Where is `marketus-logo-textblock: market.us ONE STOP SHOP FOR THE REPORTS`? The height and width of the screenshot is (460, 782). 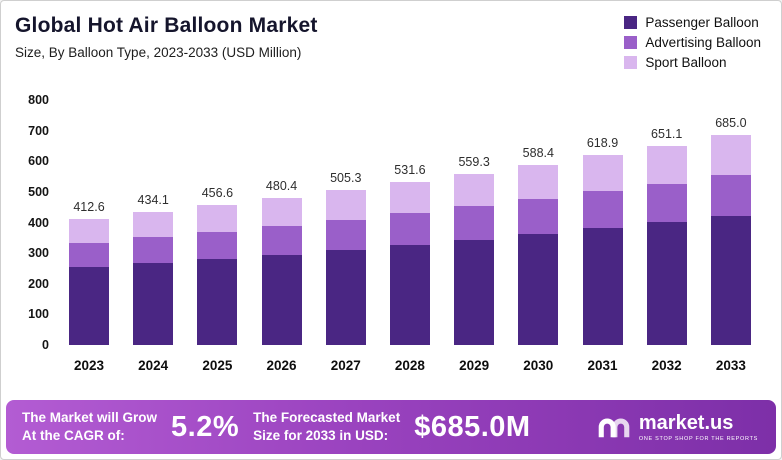
marketus-logo-textblock: market.us ONE STOP SHOP FOR THE REPORTS is located at coordinates (698, 427).